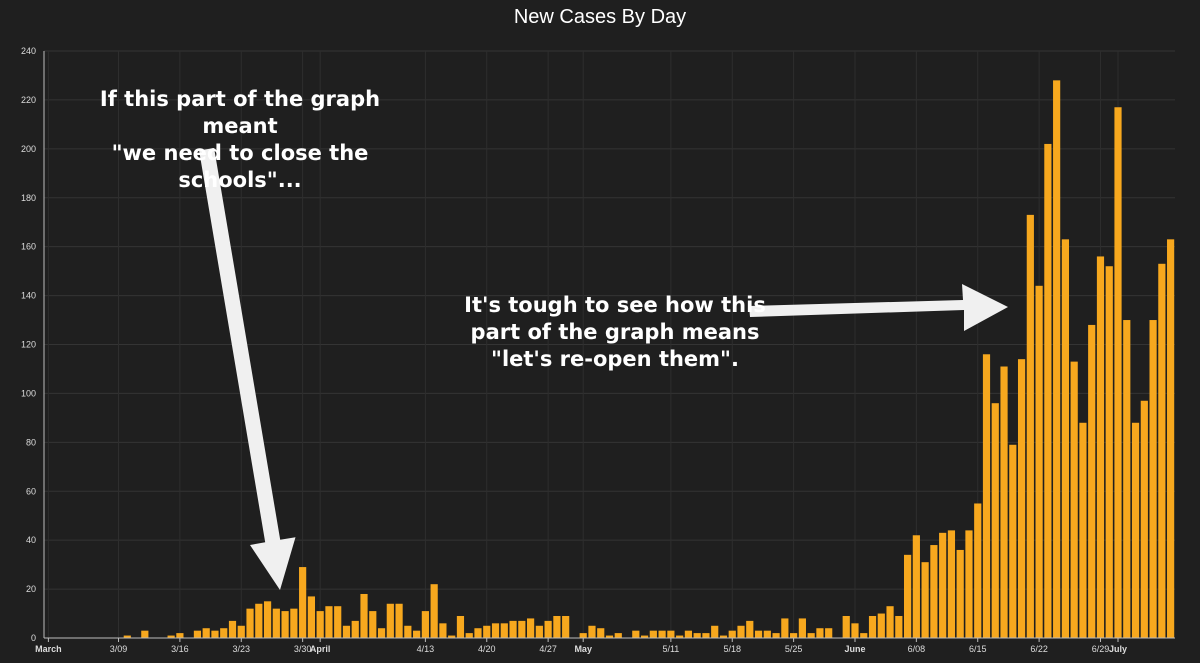 This screenshot has width=1200, height=663. What do you see at coordinates (240, 112) in the screenshot?
I see `annotation-left-line-1: If this part of the graph meant` at bounding box center [240, 112].